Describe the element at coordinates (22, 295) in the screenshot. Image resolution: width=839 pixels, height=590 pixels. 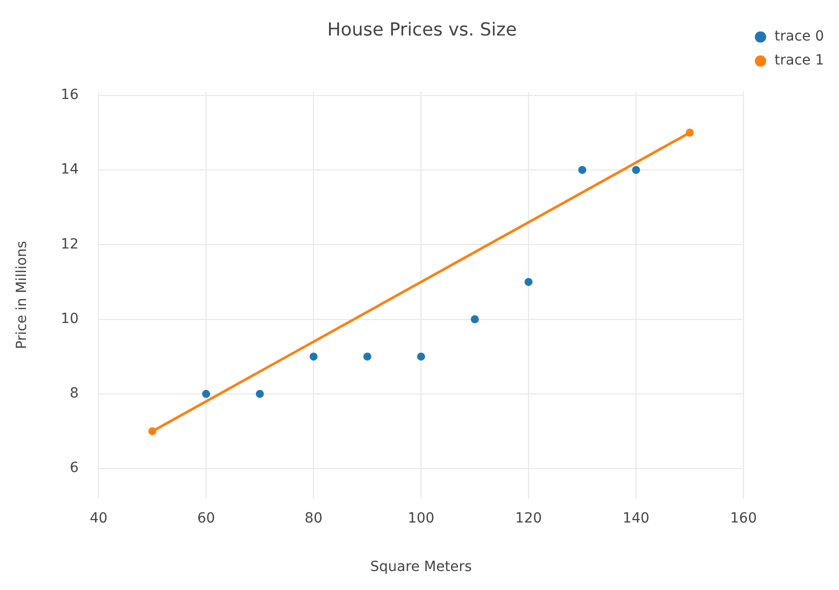
I see `y-axis-title: Price in Millions` at that location.